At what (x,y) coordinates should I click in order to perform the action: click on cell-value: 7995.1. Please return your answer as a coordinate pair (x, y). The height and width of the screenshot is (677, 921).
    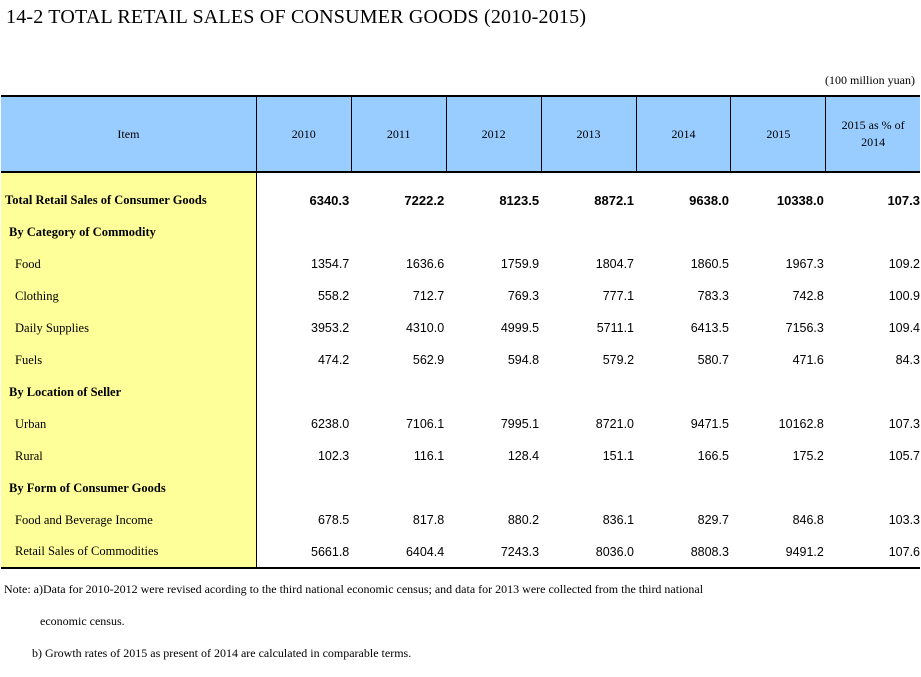
    Looking at the image, I should click on (520, 424).